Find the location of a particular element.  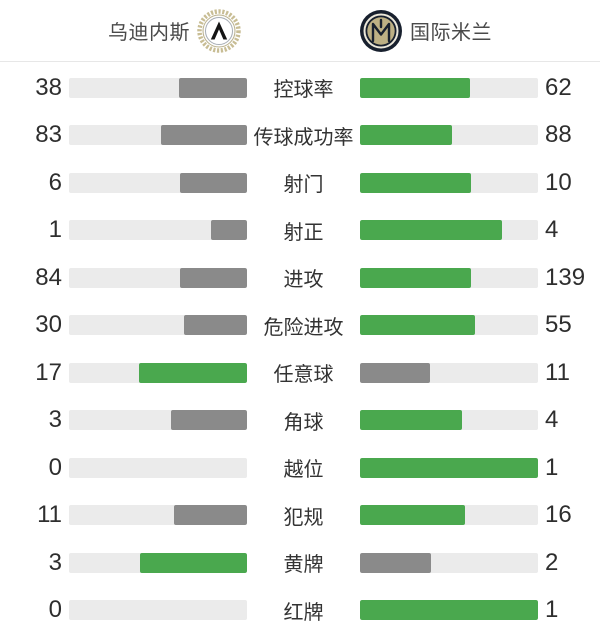

home-value: 6 is located at coordinates (55, 182).